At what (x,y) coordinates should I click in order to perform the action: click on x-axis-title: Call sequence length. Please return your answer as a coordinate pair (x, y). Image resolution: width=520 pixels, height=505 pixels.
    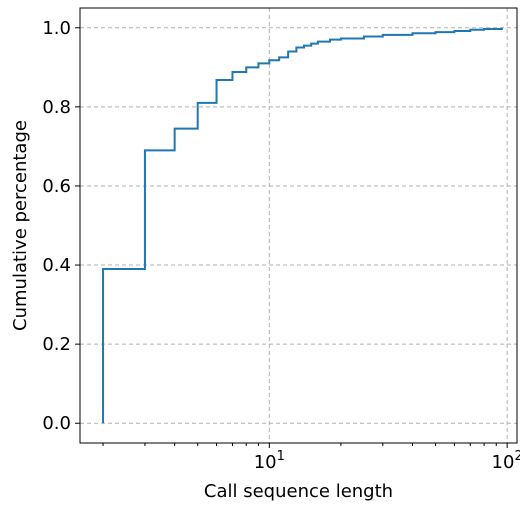
    Looking at the image, I should click on (298, 491).